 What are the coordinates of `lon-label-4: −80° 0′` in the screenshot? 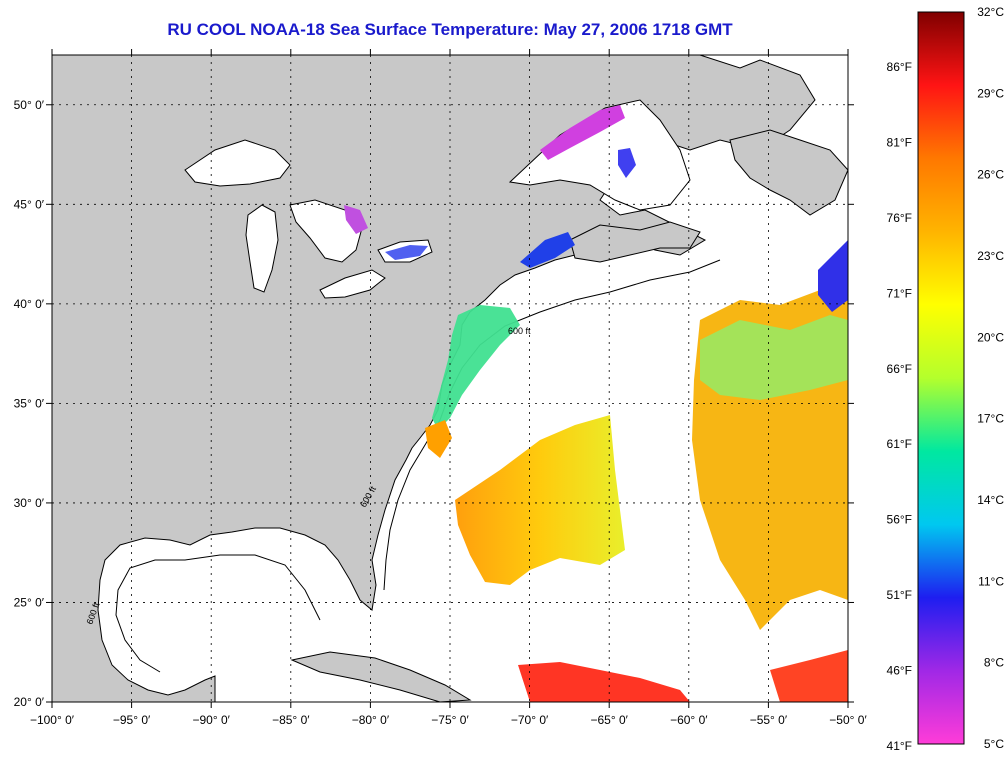 It's located at (371, 720).